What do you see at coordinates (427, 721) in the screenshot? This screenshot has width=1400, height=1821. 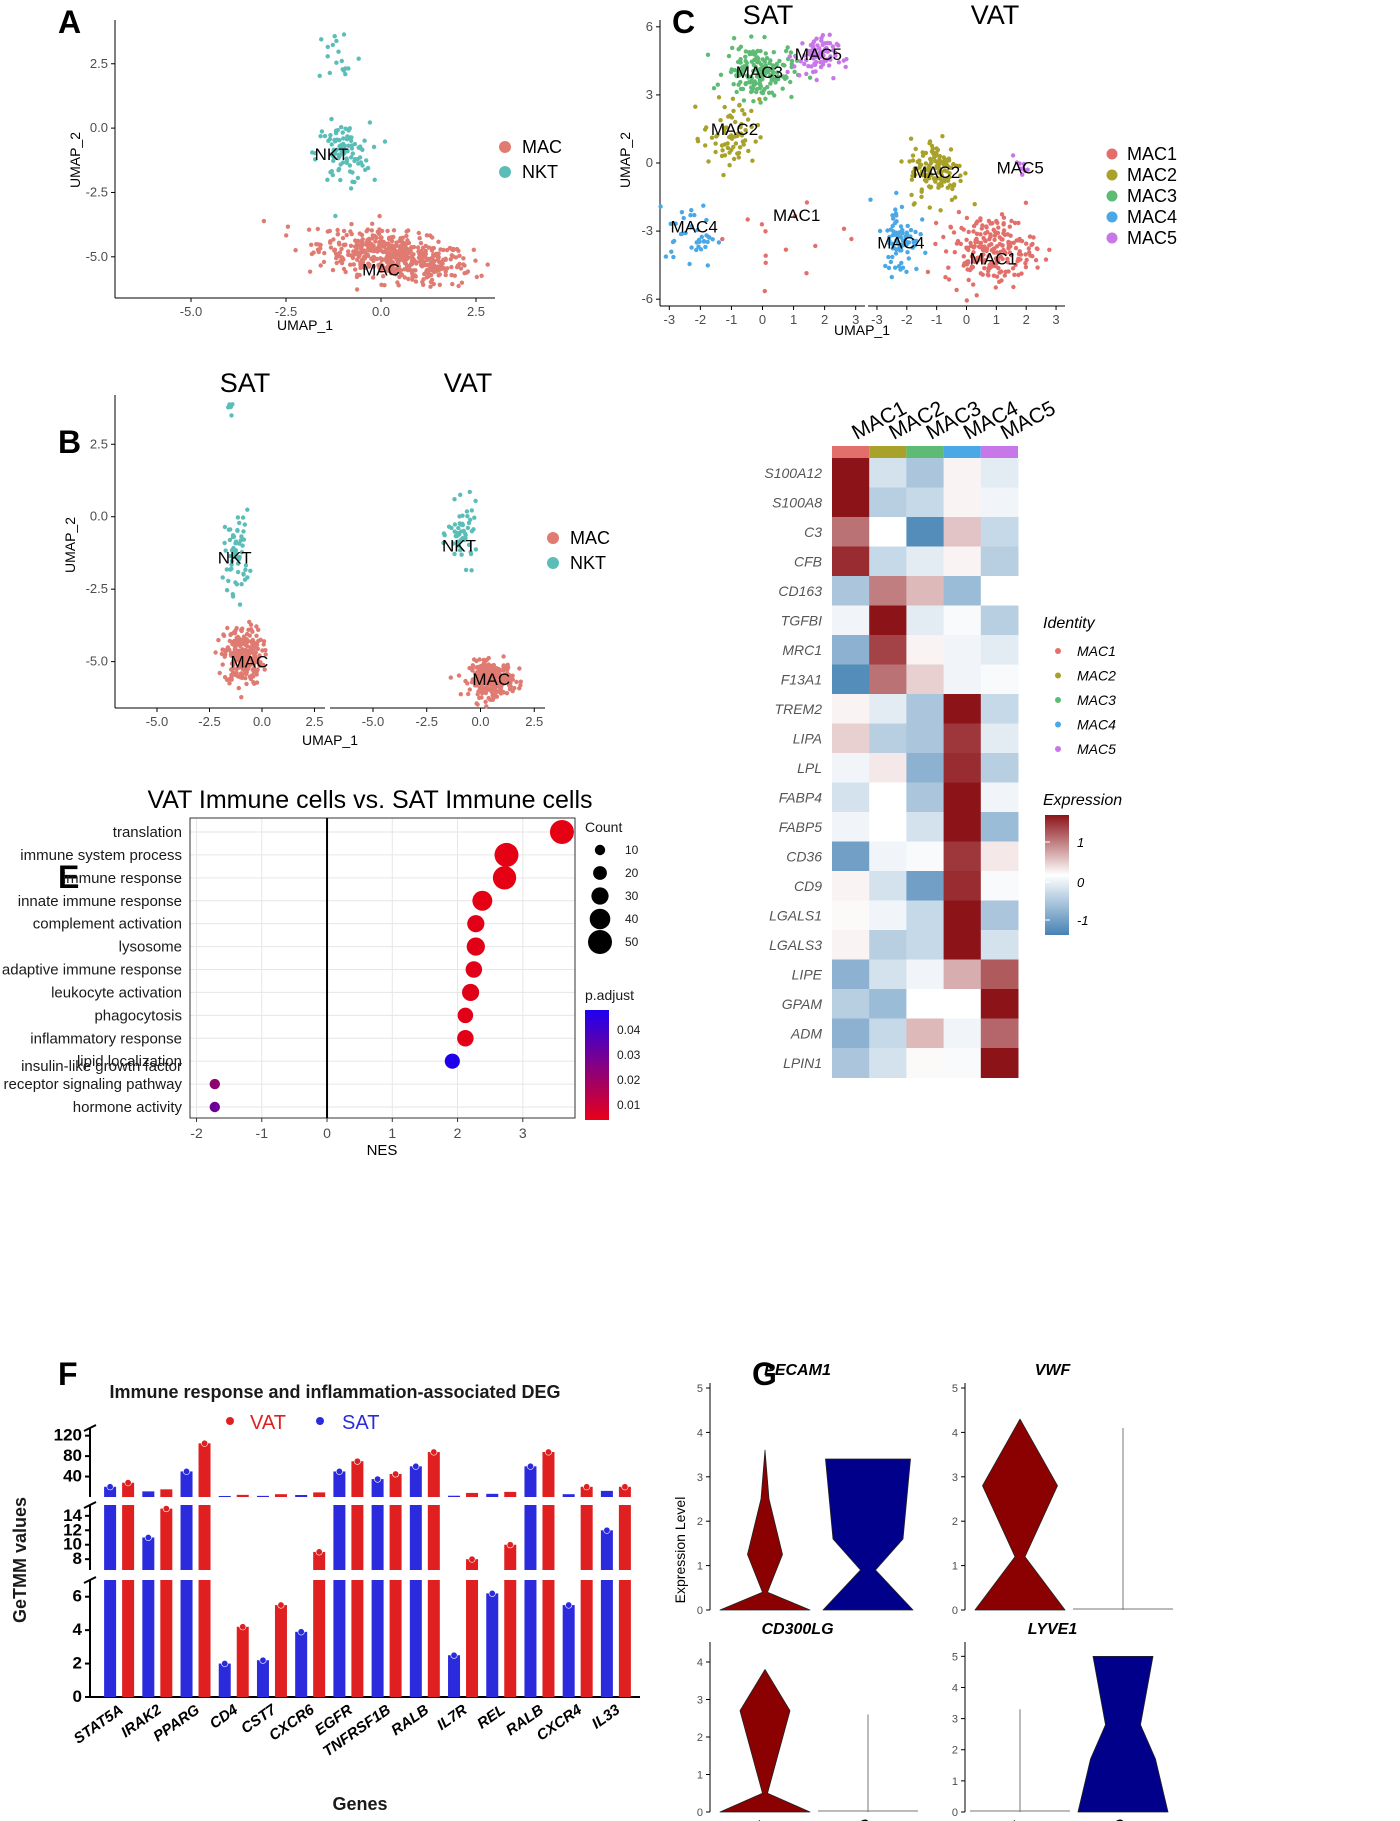 I see `x-tick-label: -2.5` at bounding box center [427, 721].